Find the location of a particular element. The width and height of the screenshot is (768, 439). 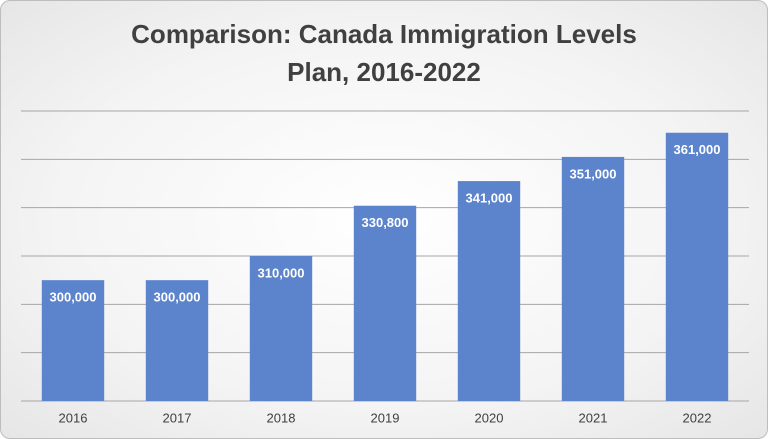

x-tick-label: 2022 is located at coordinates (697, 417).